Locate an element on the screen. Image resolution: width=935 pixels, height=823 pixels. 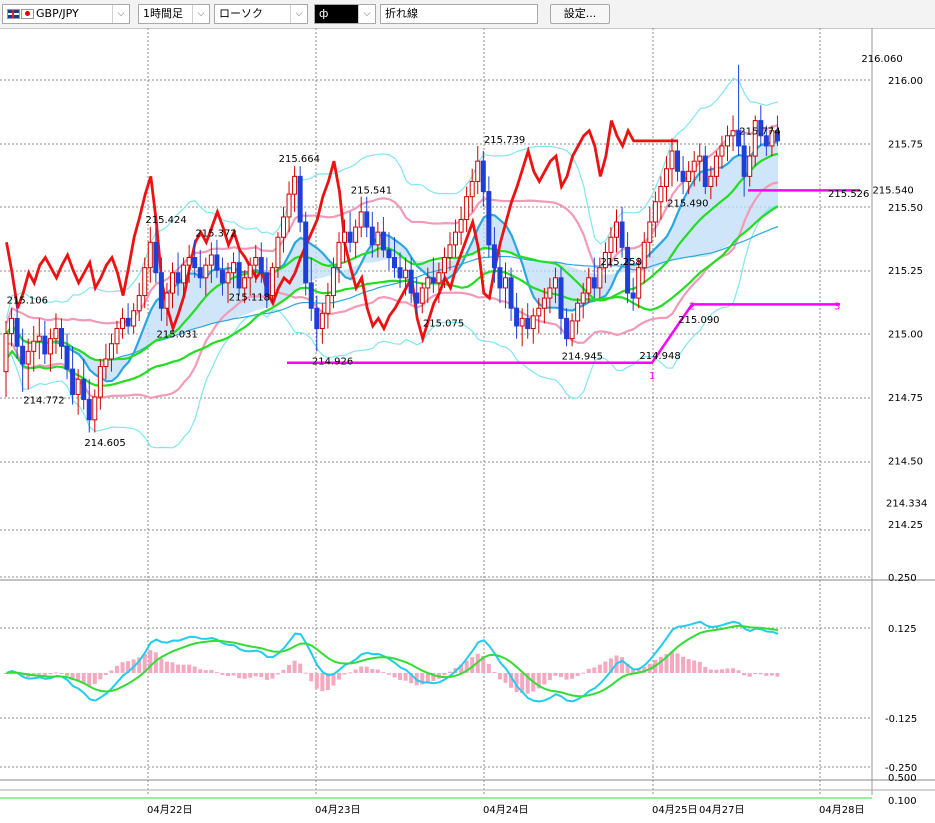
chart-type-select: ローソク ⌵ is located at coordinates (261, 14).